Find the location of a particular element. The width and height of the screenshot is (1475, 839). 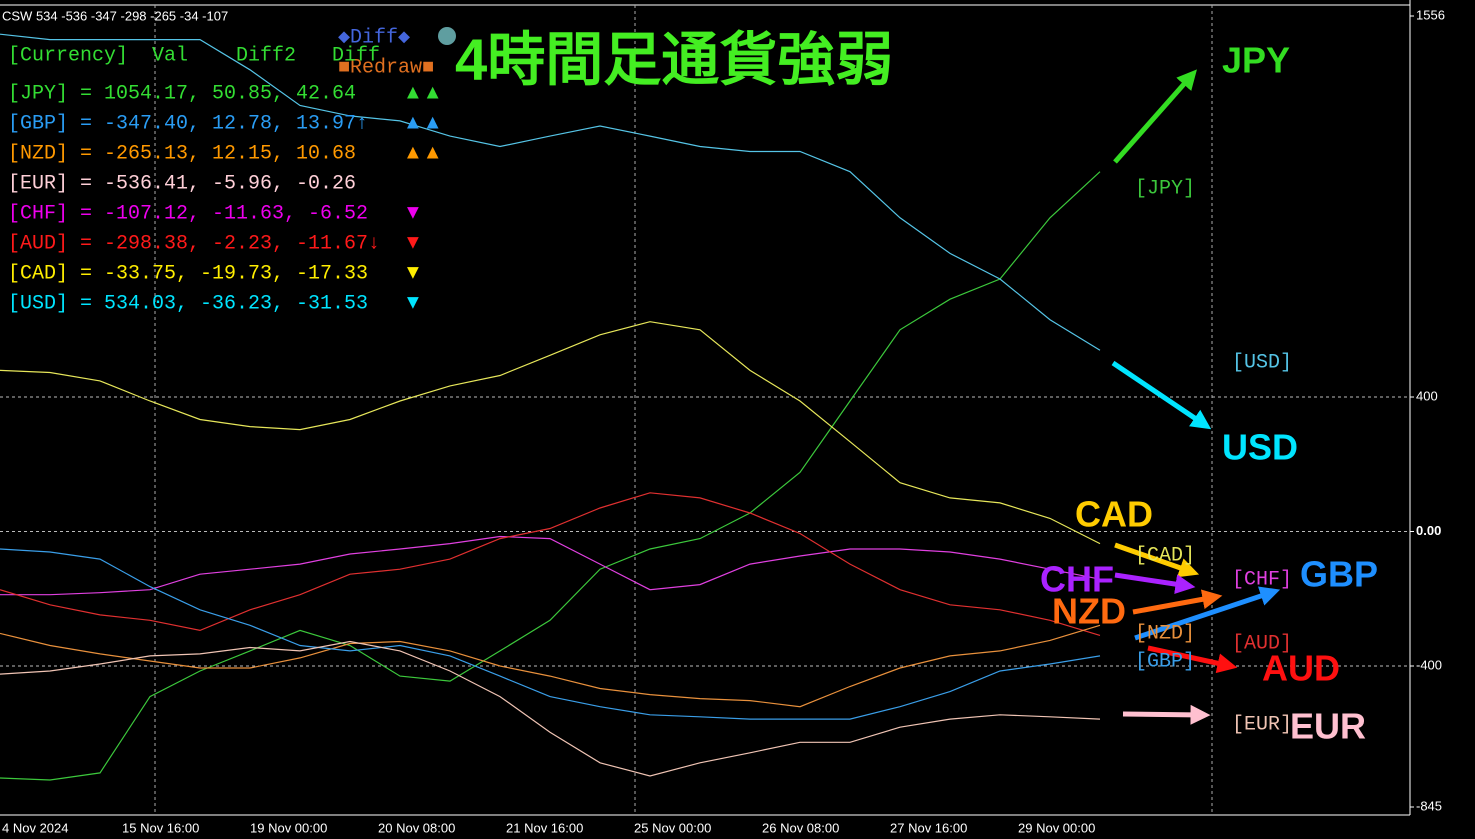

legend-label: JPY is located at coordinates (1256, 60).